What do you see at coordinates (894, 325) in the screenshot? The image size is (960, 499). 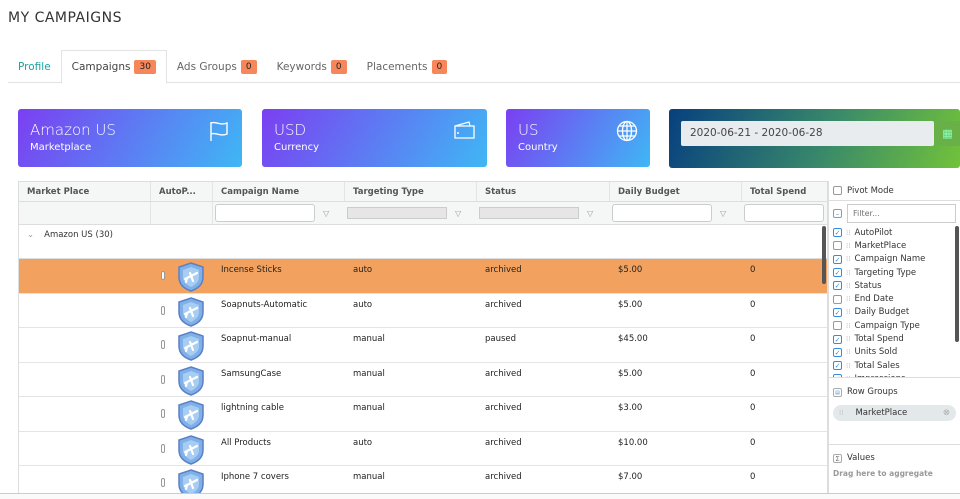 I see `column-list-item: ⁞⁞ Campaign Type` at bounding box center [894, 325].